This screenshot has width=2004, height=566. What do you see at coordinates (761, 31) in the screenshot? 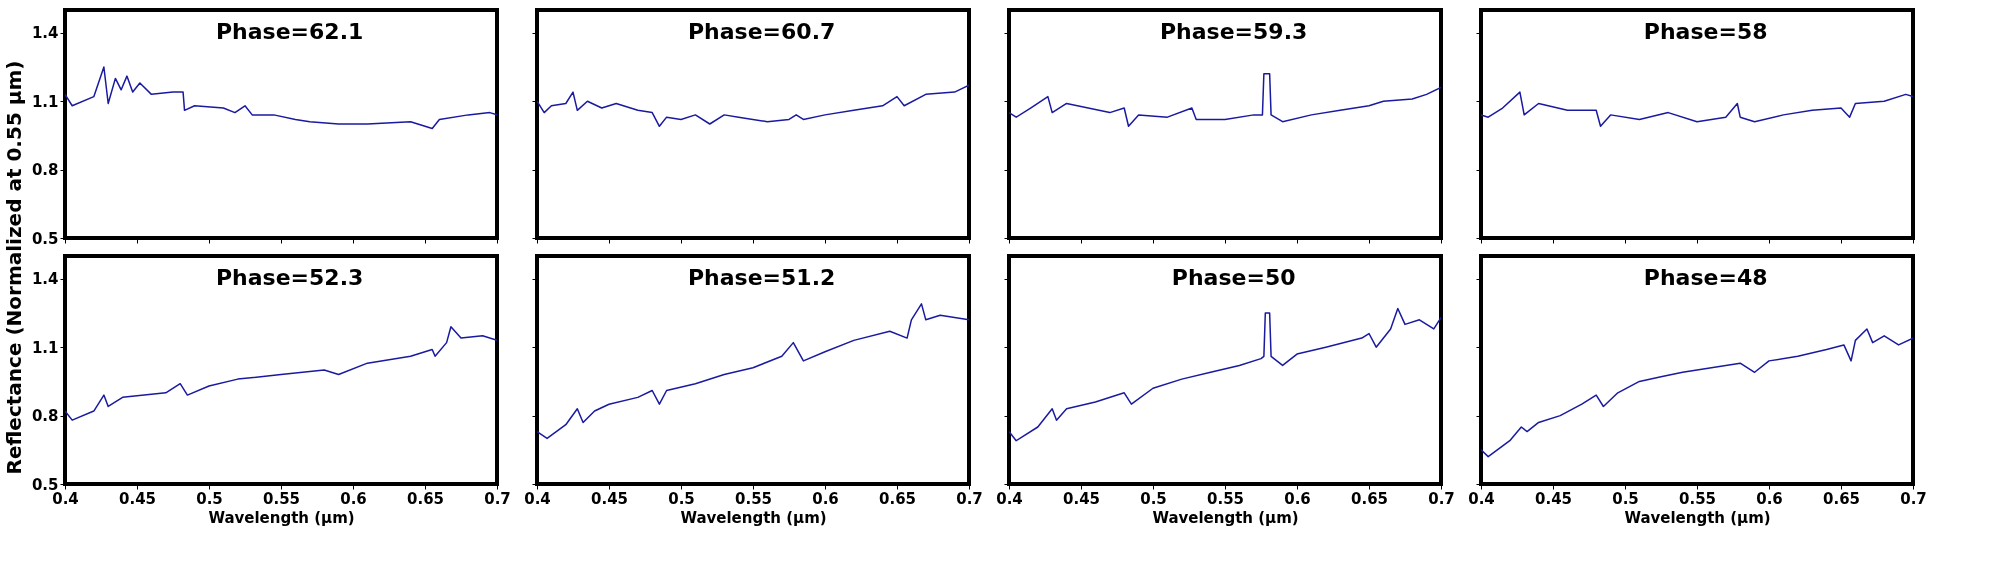
I see `annotation: Phase=60.7` at bounding box center [761, 31].